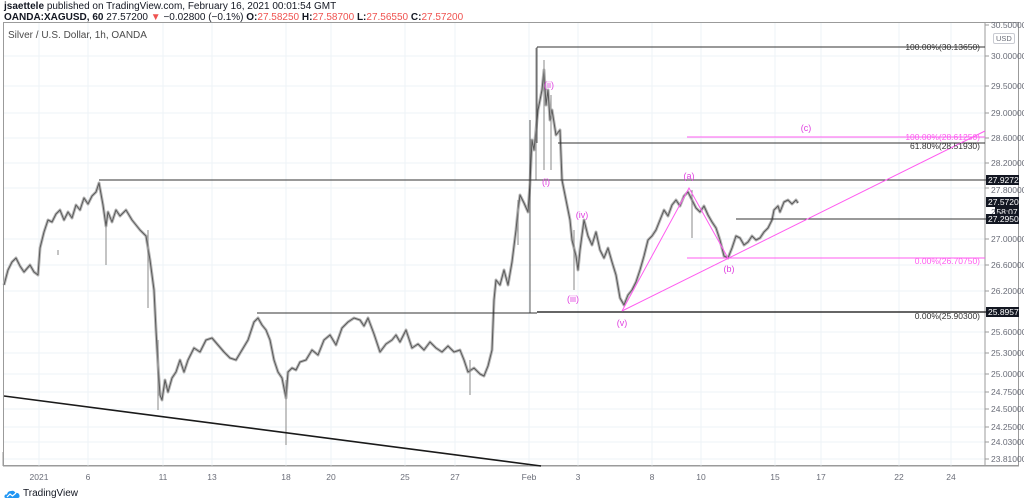 The width and height of the screenshot is (1024, 503). Describe the element at coordinates (163, 477) in the screenshot. I see `time-tick: 11` at that location.